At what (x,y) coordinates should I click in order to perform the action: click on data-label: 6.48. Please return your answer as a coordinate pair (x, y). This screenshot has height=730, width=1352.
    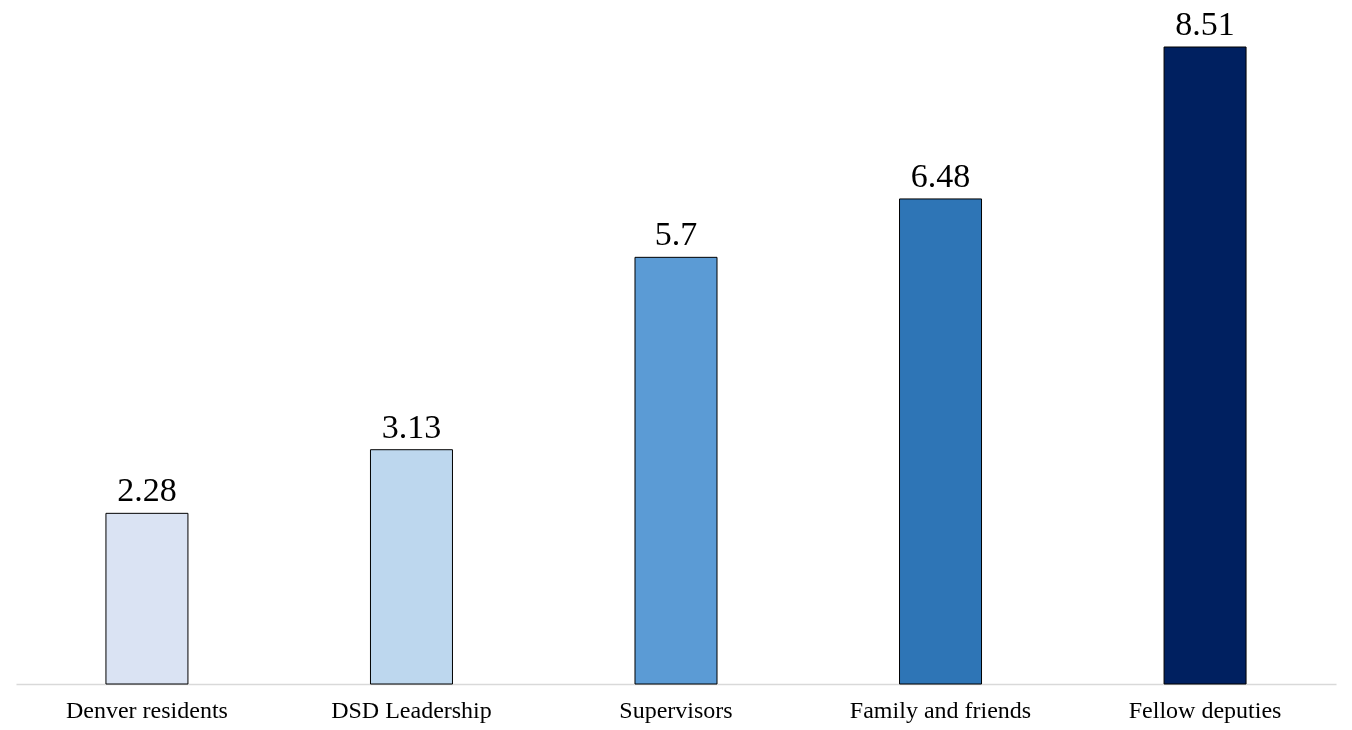
    Looking at the image, I should click on (940, 175).